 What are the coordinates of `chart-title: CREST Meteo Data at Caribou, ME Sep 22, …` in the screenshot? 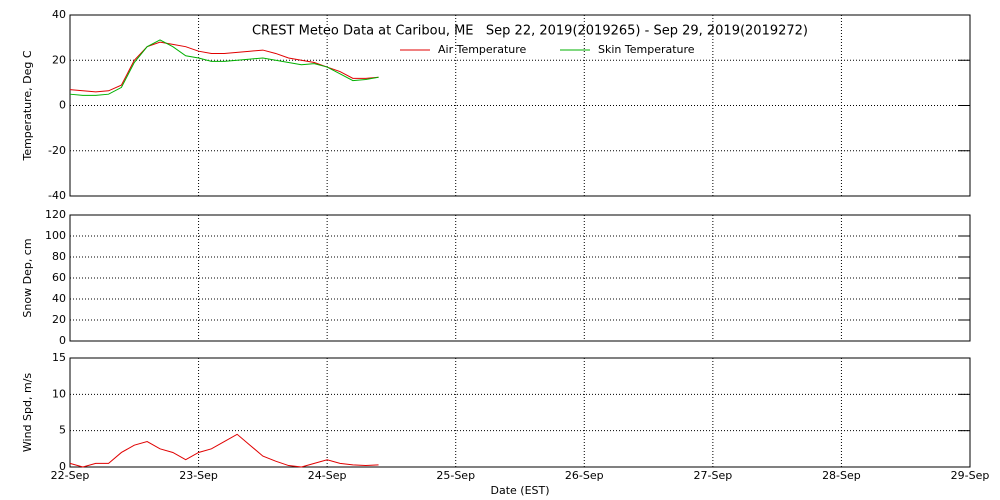 It's located at (530, 31).